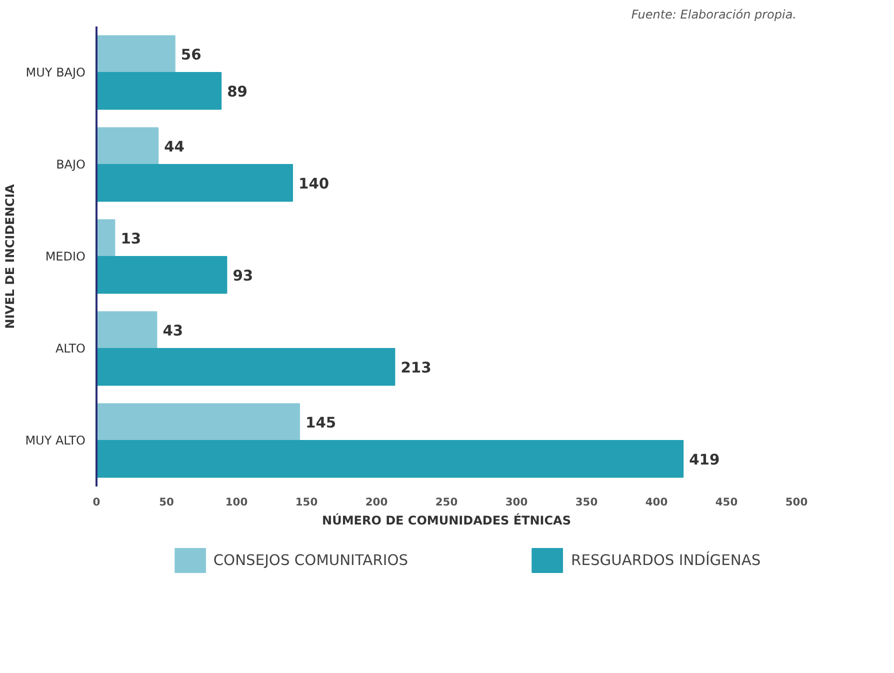 This screenshot has width=894, height=673. What do you see at coordinates (243, 275) in the screenshot?
I see `data-label: 93` at bounding box center [243, 275].